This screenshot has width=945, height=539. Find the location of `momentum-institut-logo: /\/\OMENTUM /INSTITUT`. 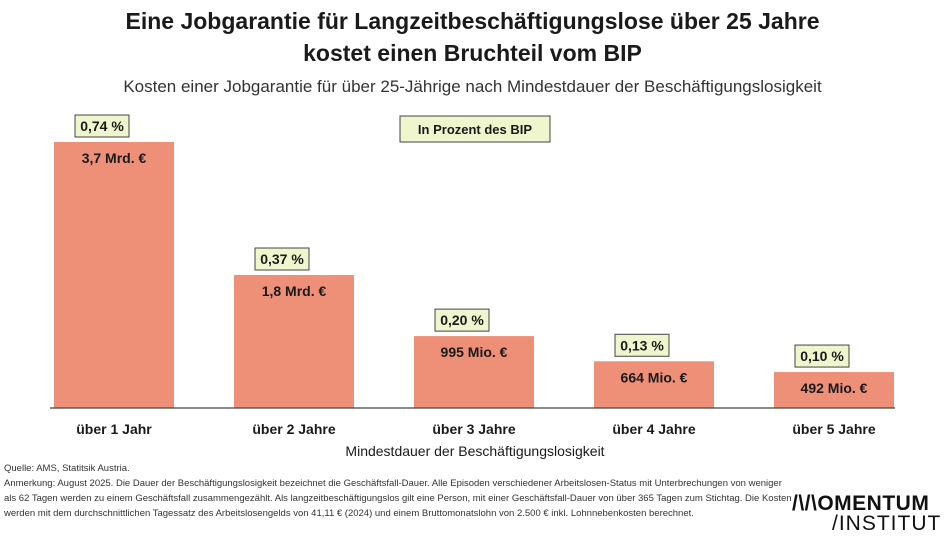

momentum-institut-logo: /\/\OMENTUM /INSTITUT is located at coordinates (867, 513).